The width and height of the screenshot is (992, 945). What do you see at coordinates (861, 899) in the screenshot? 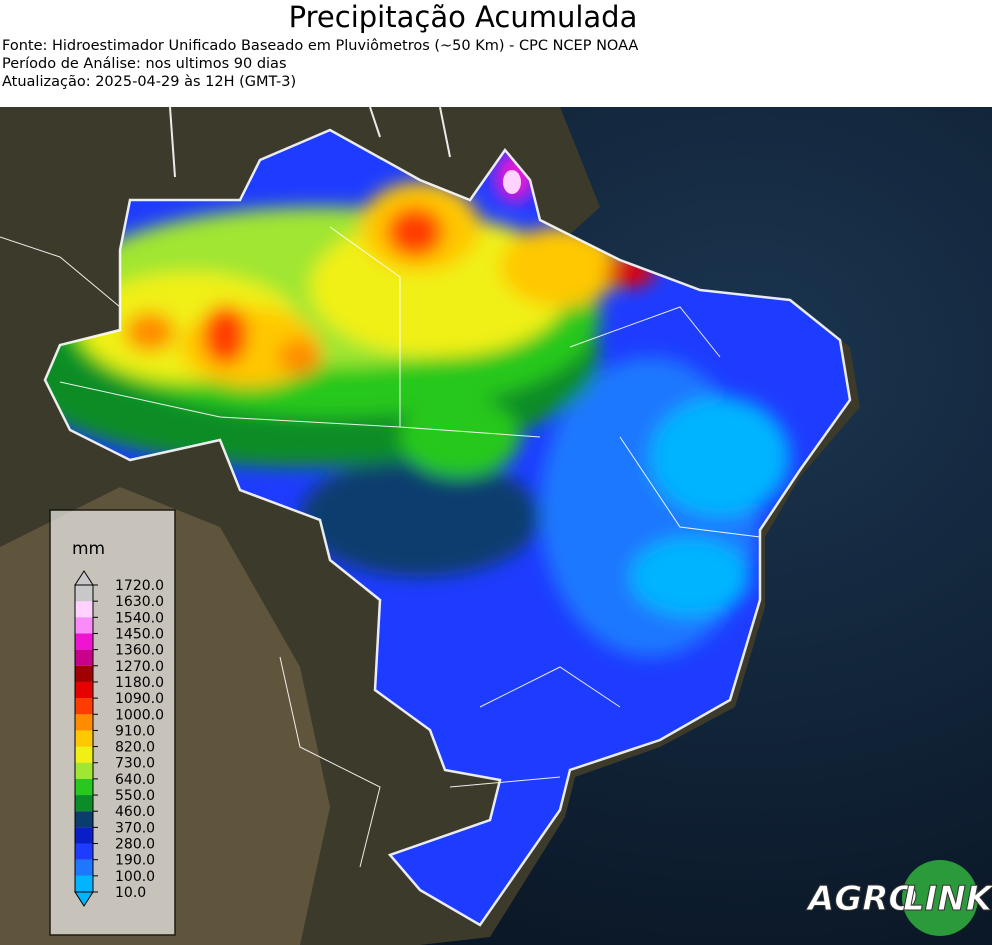
I see `logo-left: AGRO` at bounding box center [861, 899].